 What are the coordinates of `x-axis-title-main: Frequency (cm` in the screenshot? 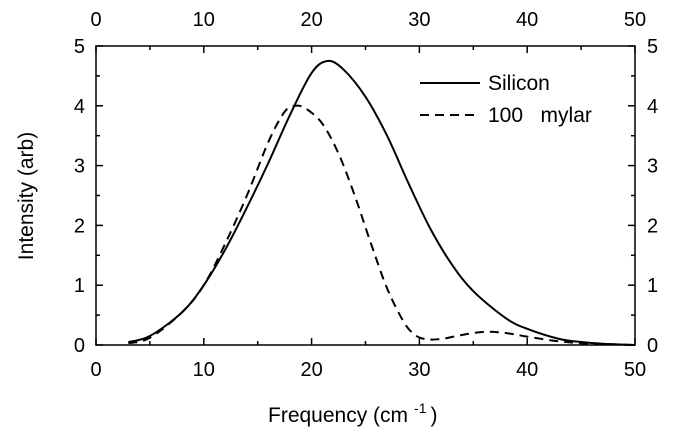 It's located at (338, 415).